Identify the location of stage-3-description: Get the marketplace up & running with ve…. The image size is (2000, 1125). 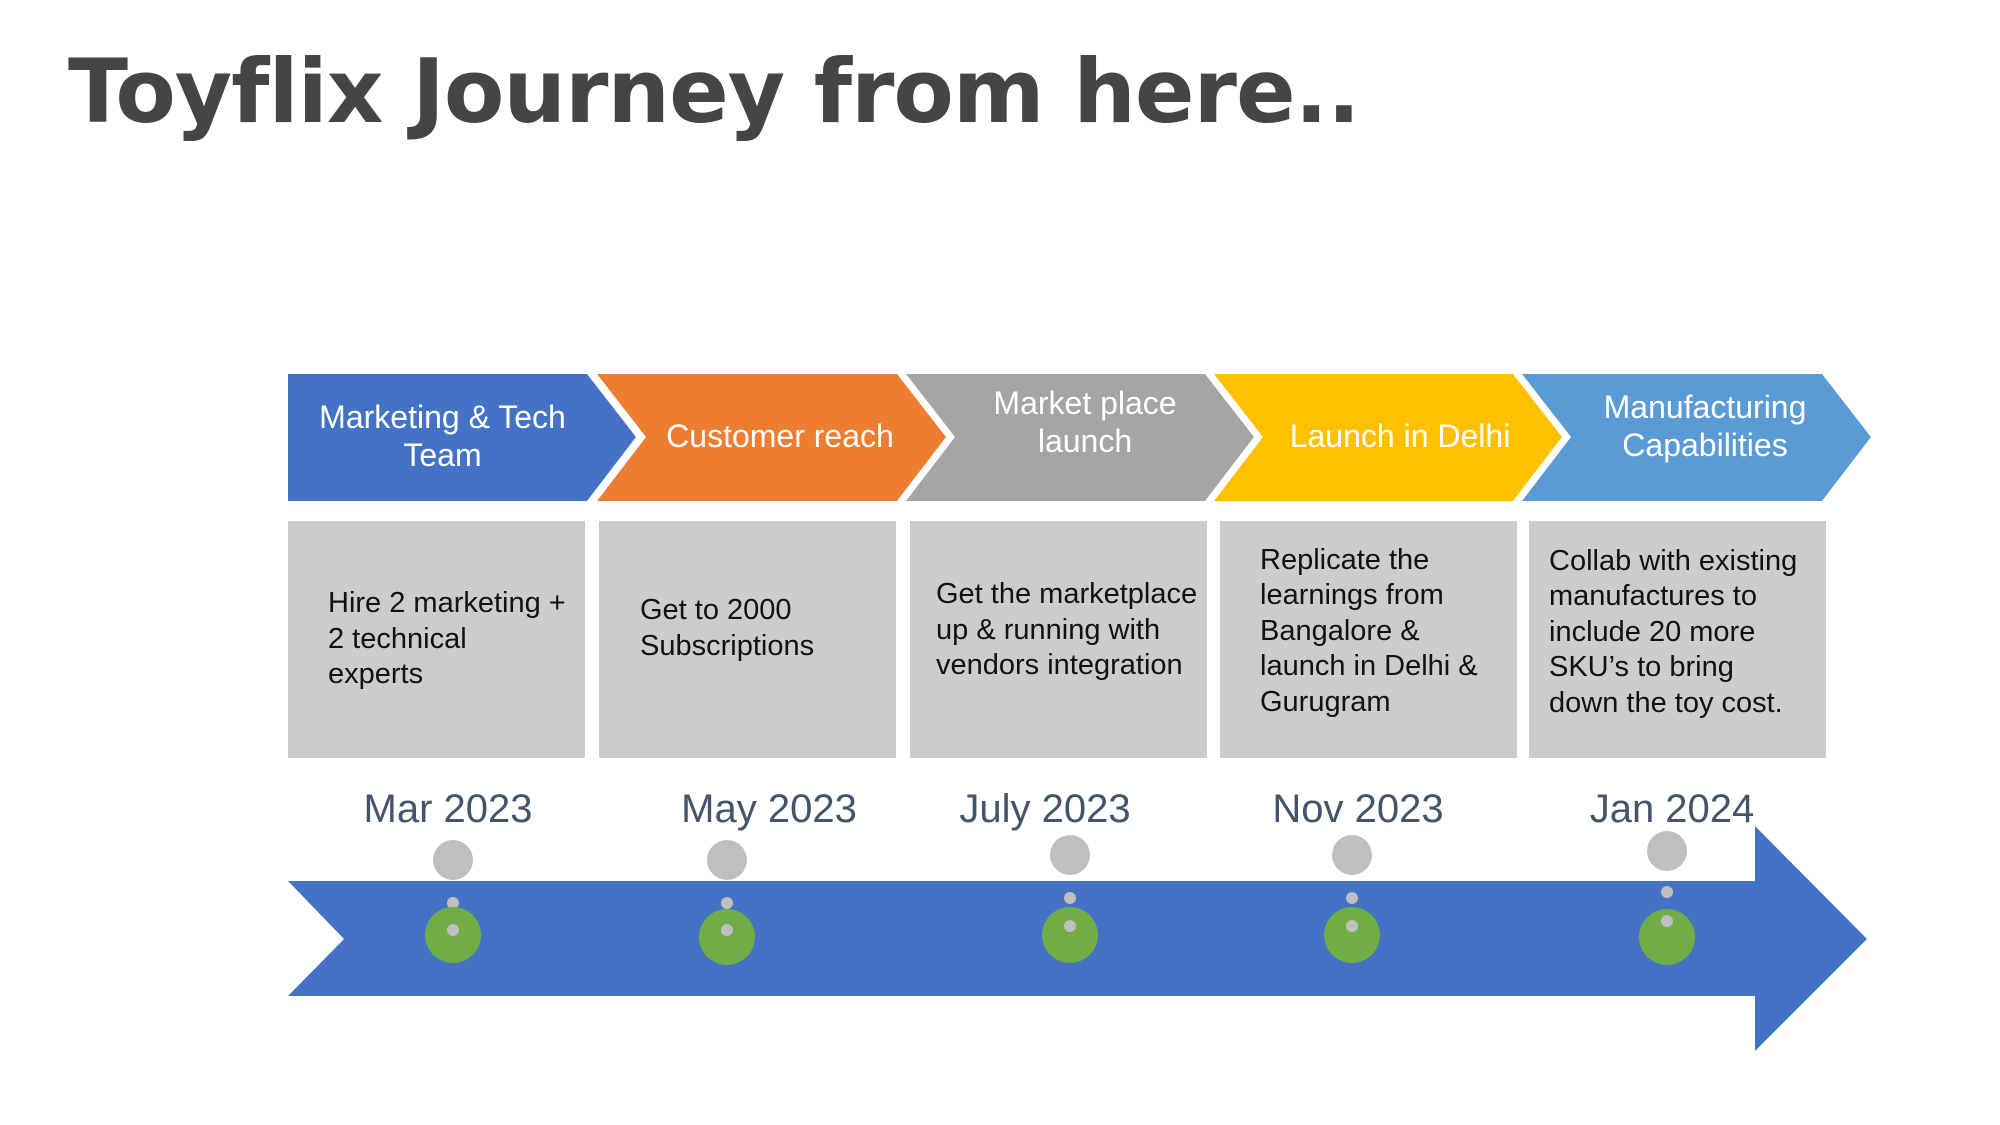
(1058, 639).